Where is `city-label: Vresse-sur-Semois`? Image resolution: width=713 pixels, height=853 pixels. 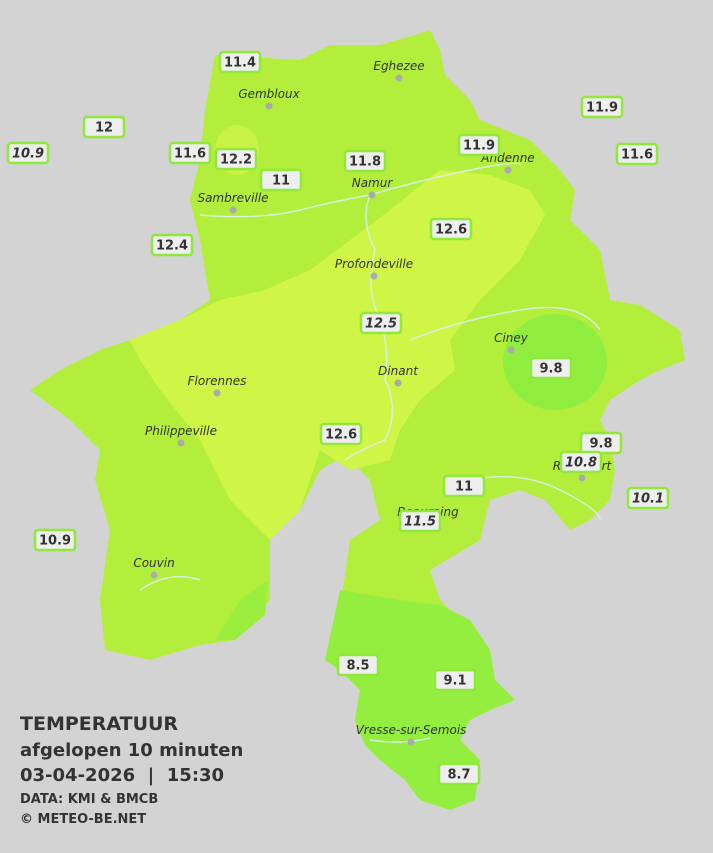
city-label: Vresse-sur-Semois is located at coordinates (411, 730).